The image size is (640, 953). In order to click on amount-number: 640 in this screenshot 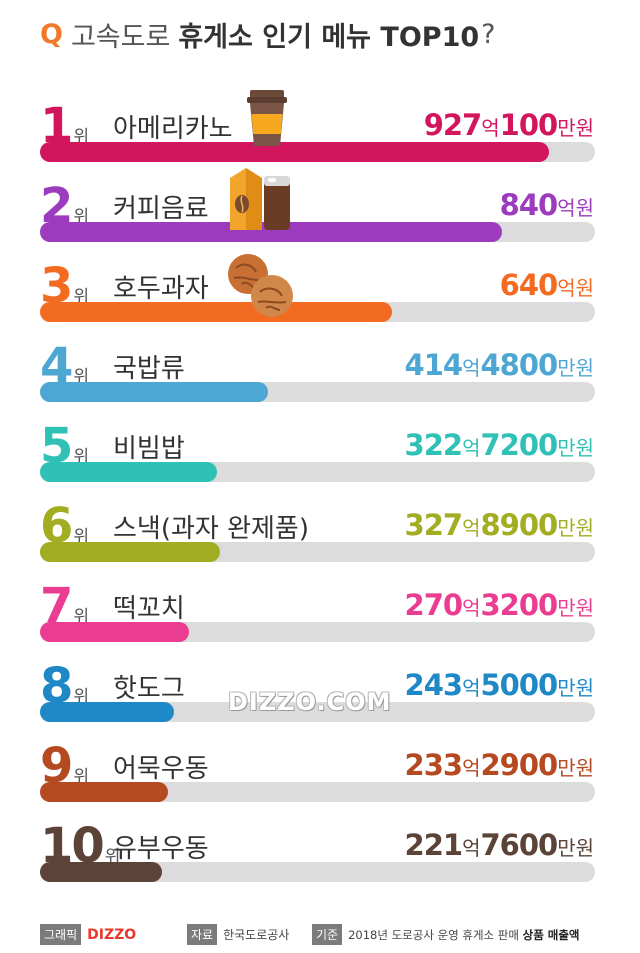, I will do `click(529, 285)`.